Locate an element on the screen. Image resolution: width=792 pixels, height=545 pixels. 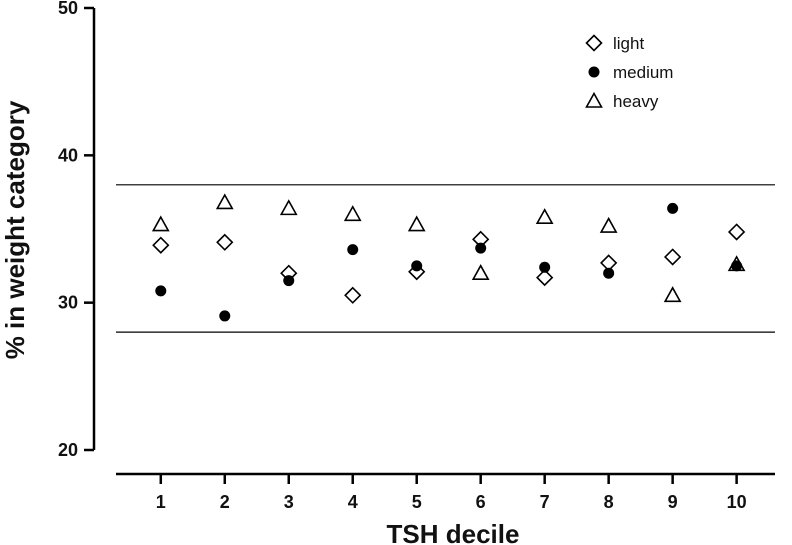
x-tick-label: 10 is located at coordinates (737, 502).